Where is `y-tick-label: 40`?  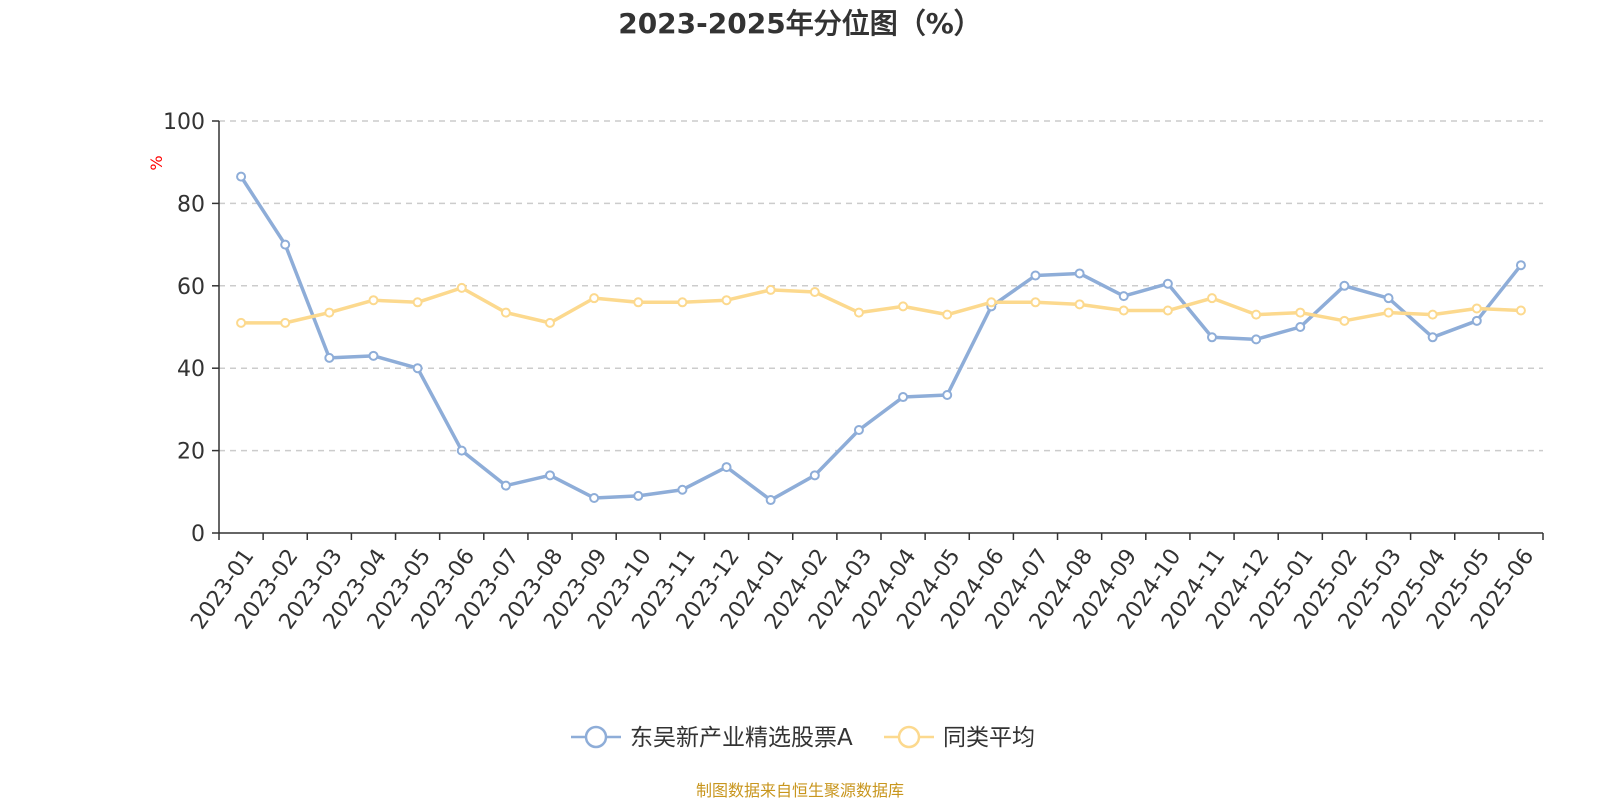
y-tick-label: 40 is located at coordinates (191, 369).